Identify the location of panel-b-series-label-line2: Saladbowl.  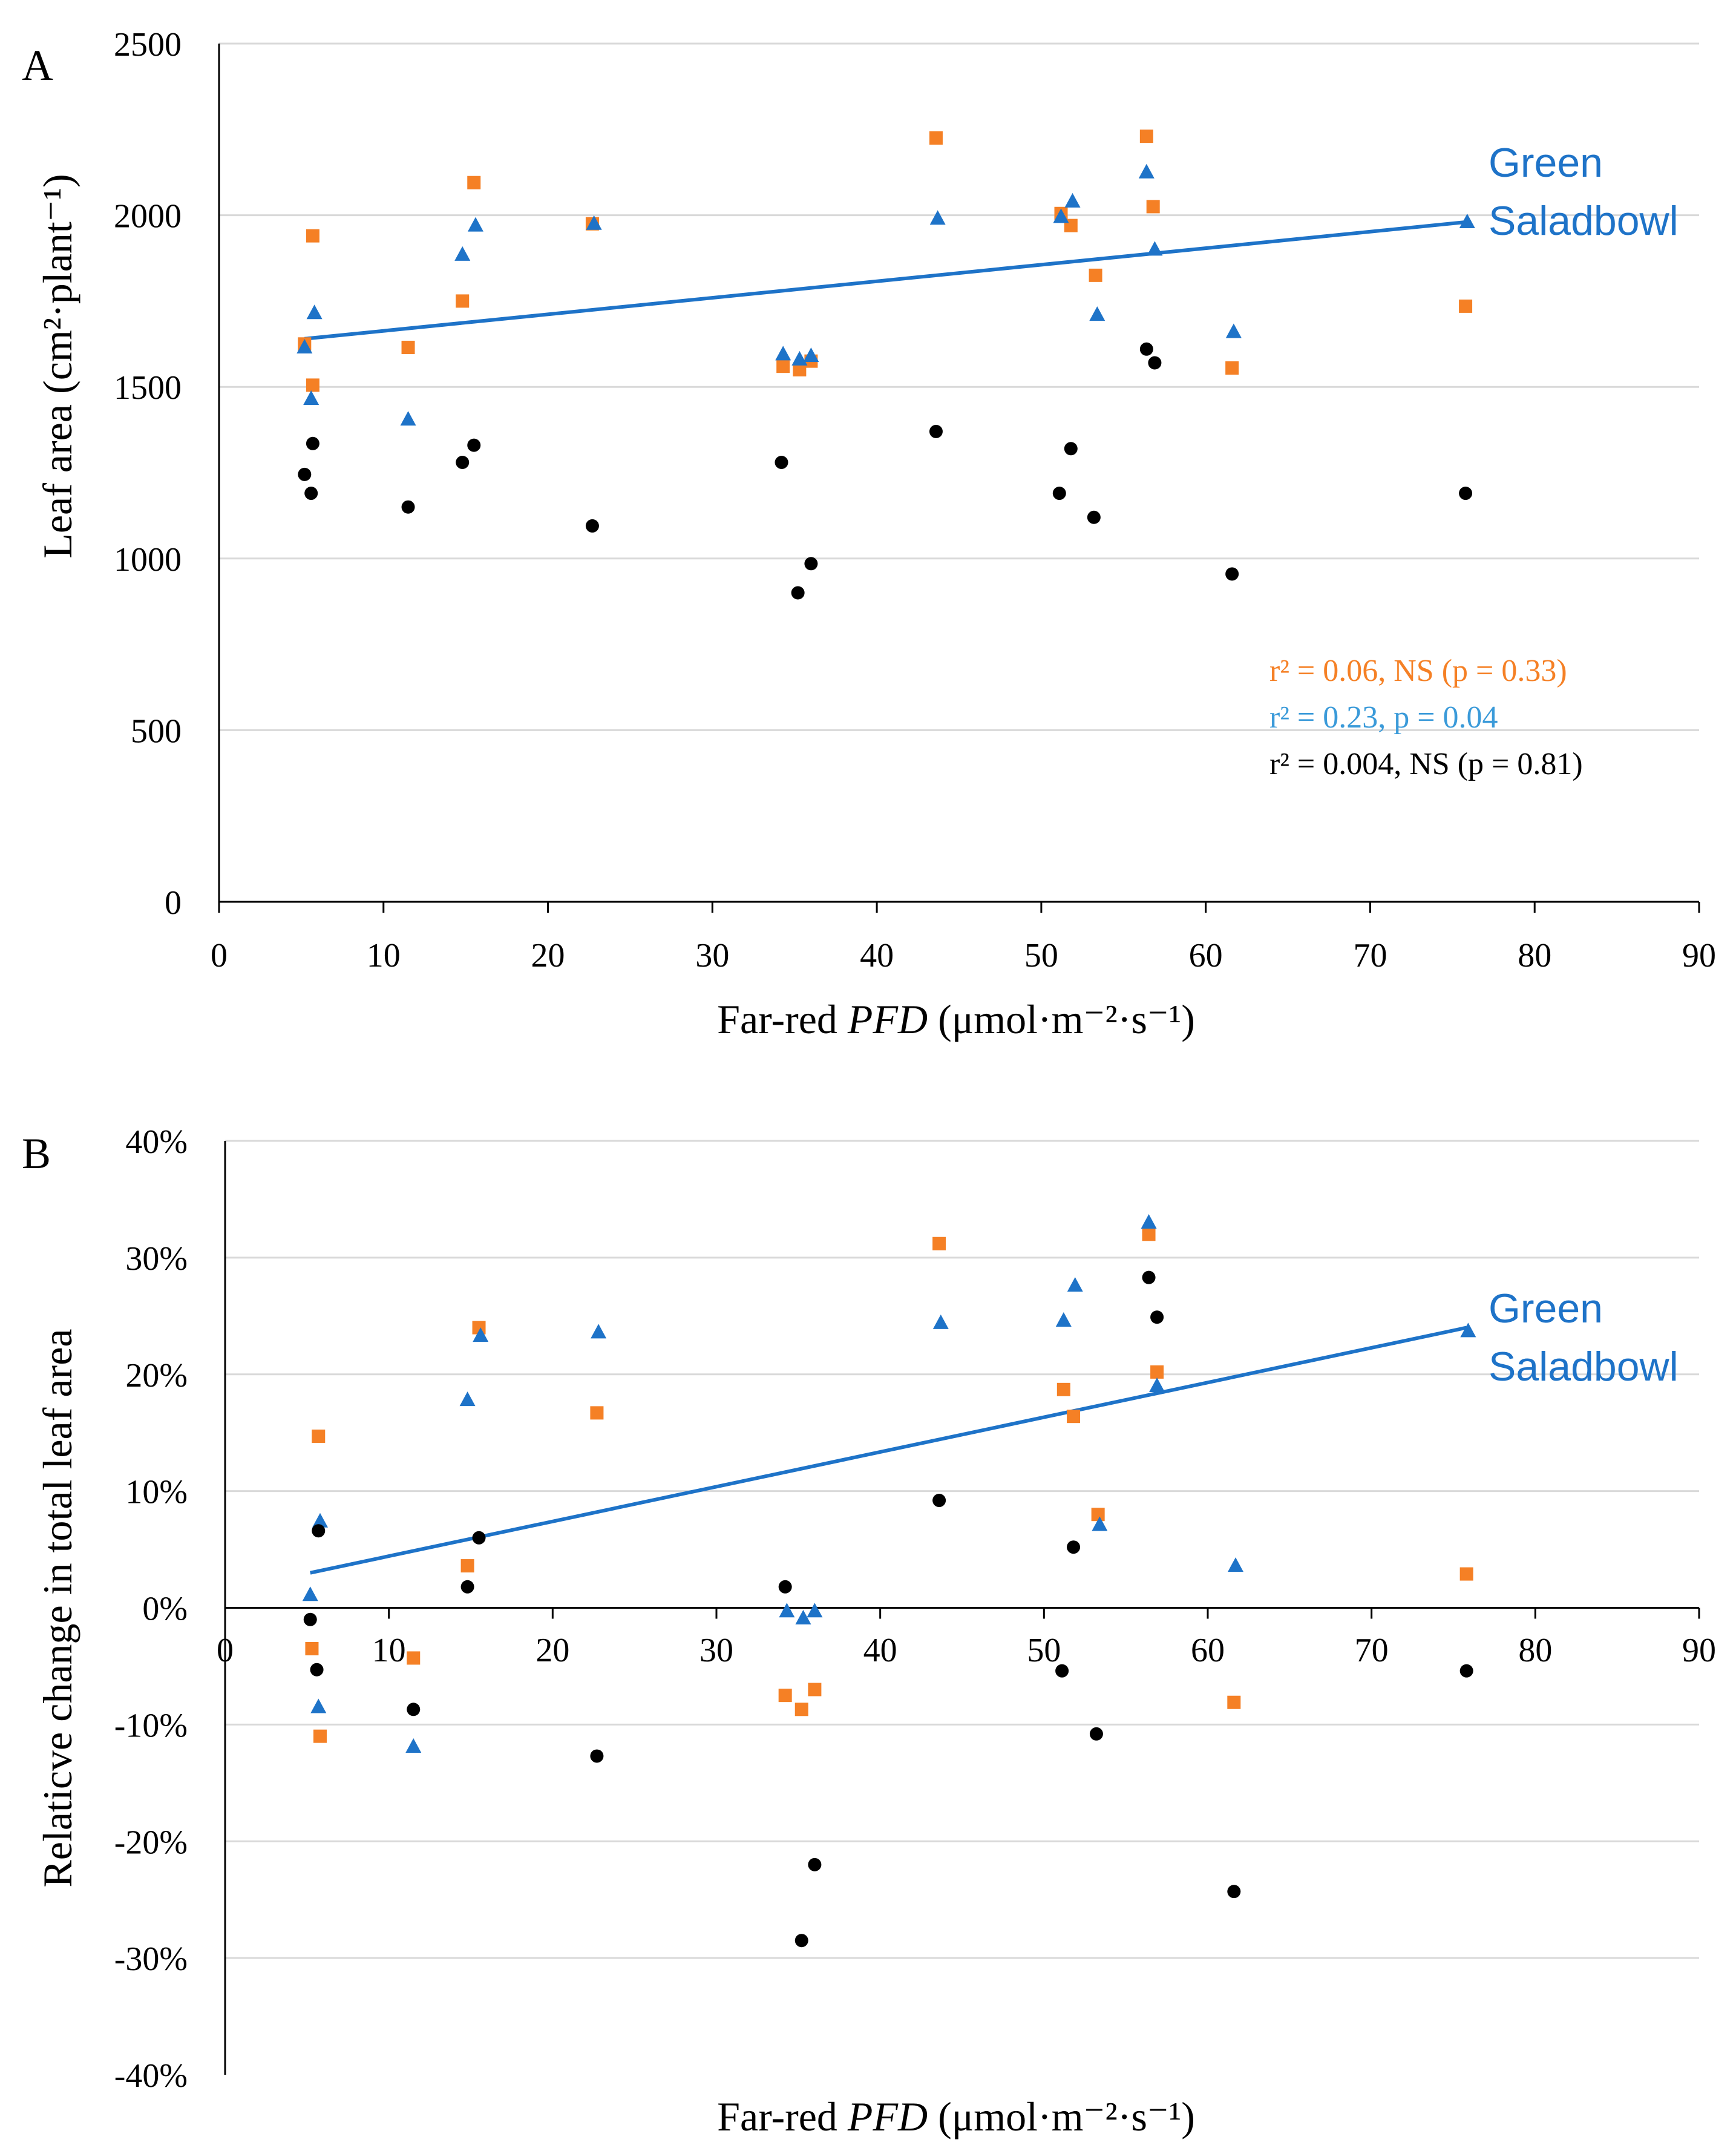
(1584, 1367).